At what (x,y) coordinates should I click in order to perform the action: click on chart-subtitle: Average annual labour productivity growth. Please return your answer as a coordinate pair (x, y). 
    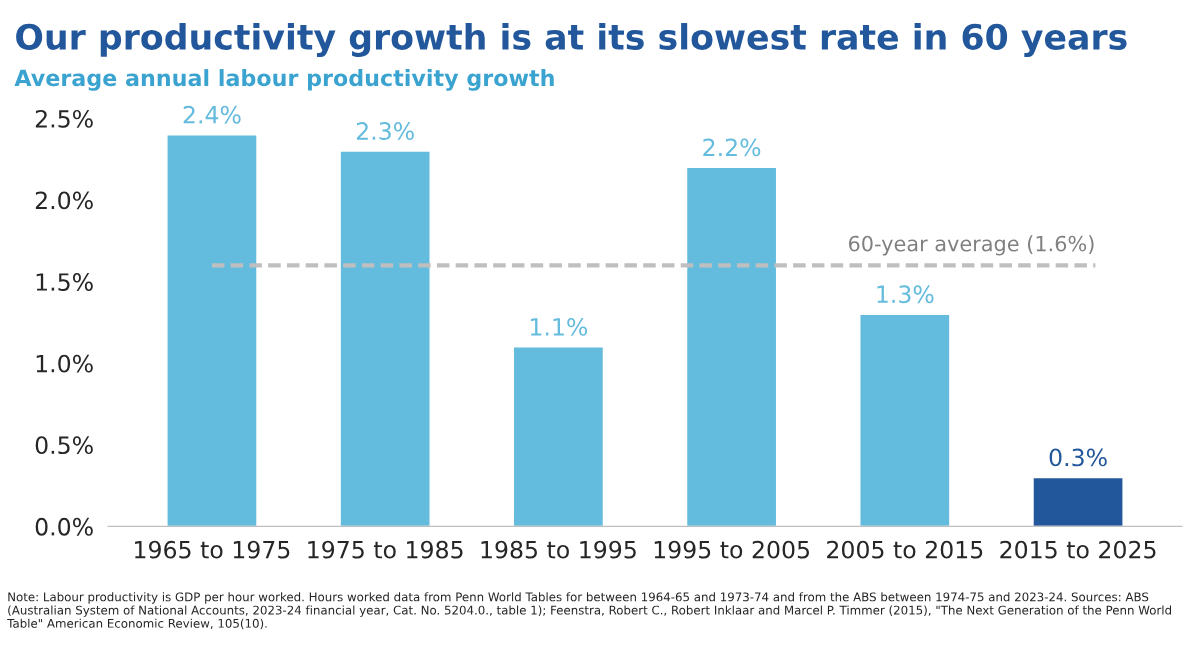
    Looking at the image, I should click on (284, 80).